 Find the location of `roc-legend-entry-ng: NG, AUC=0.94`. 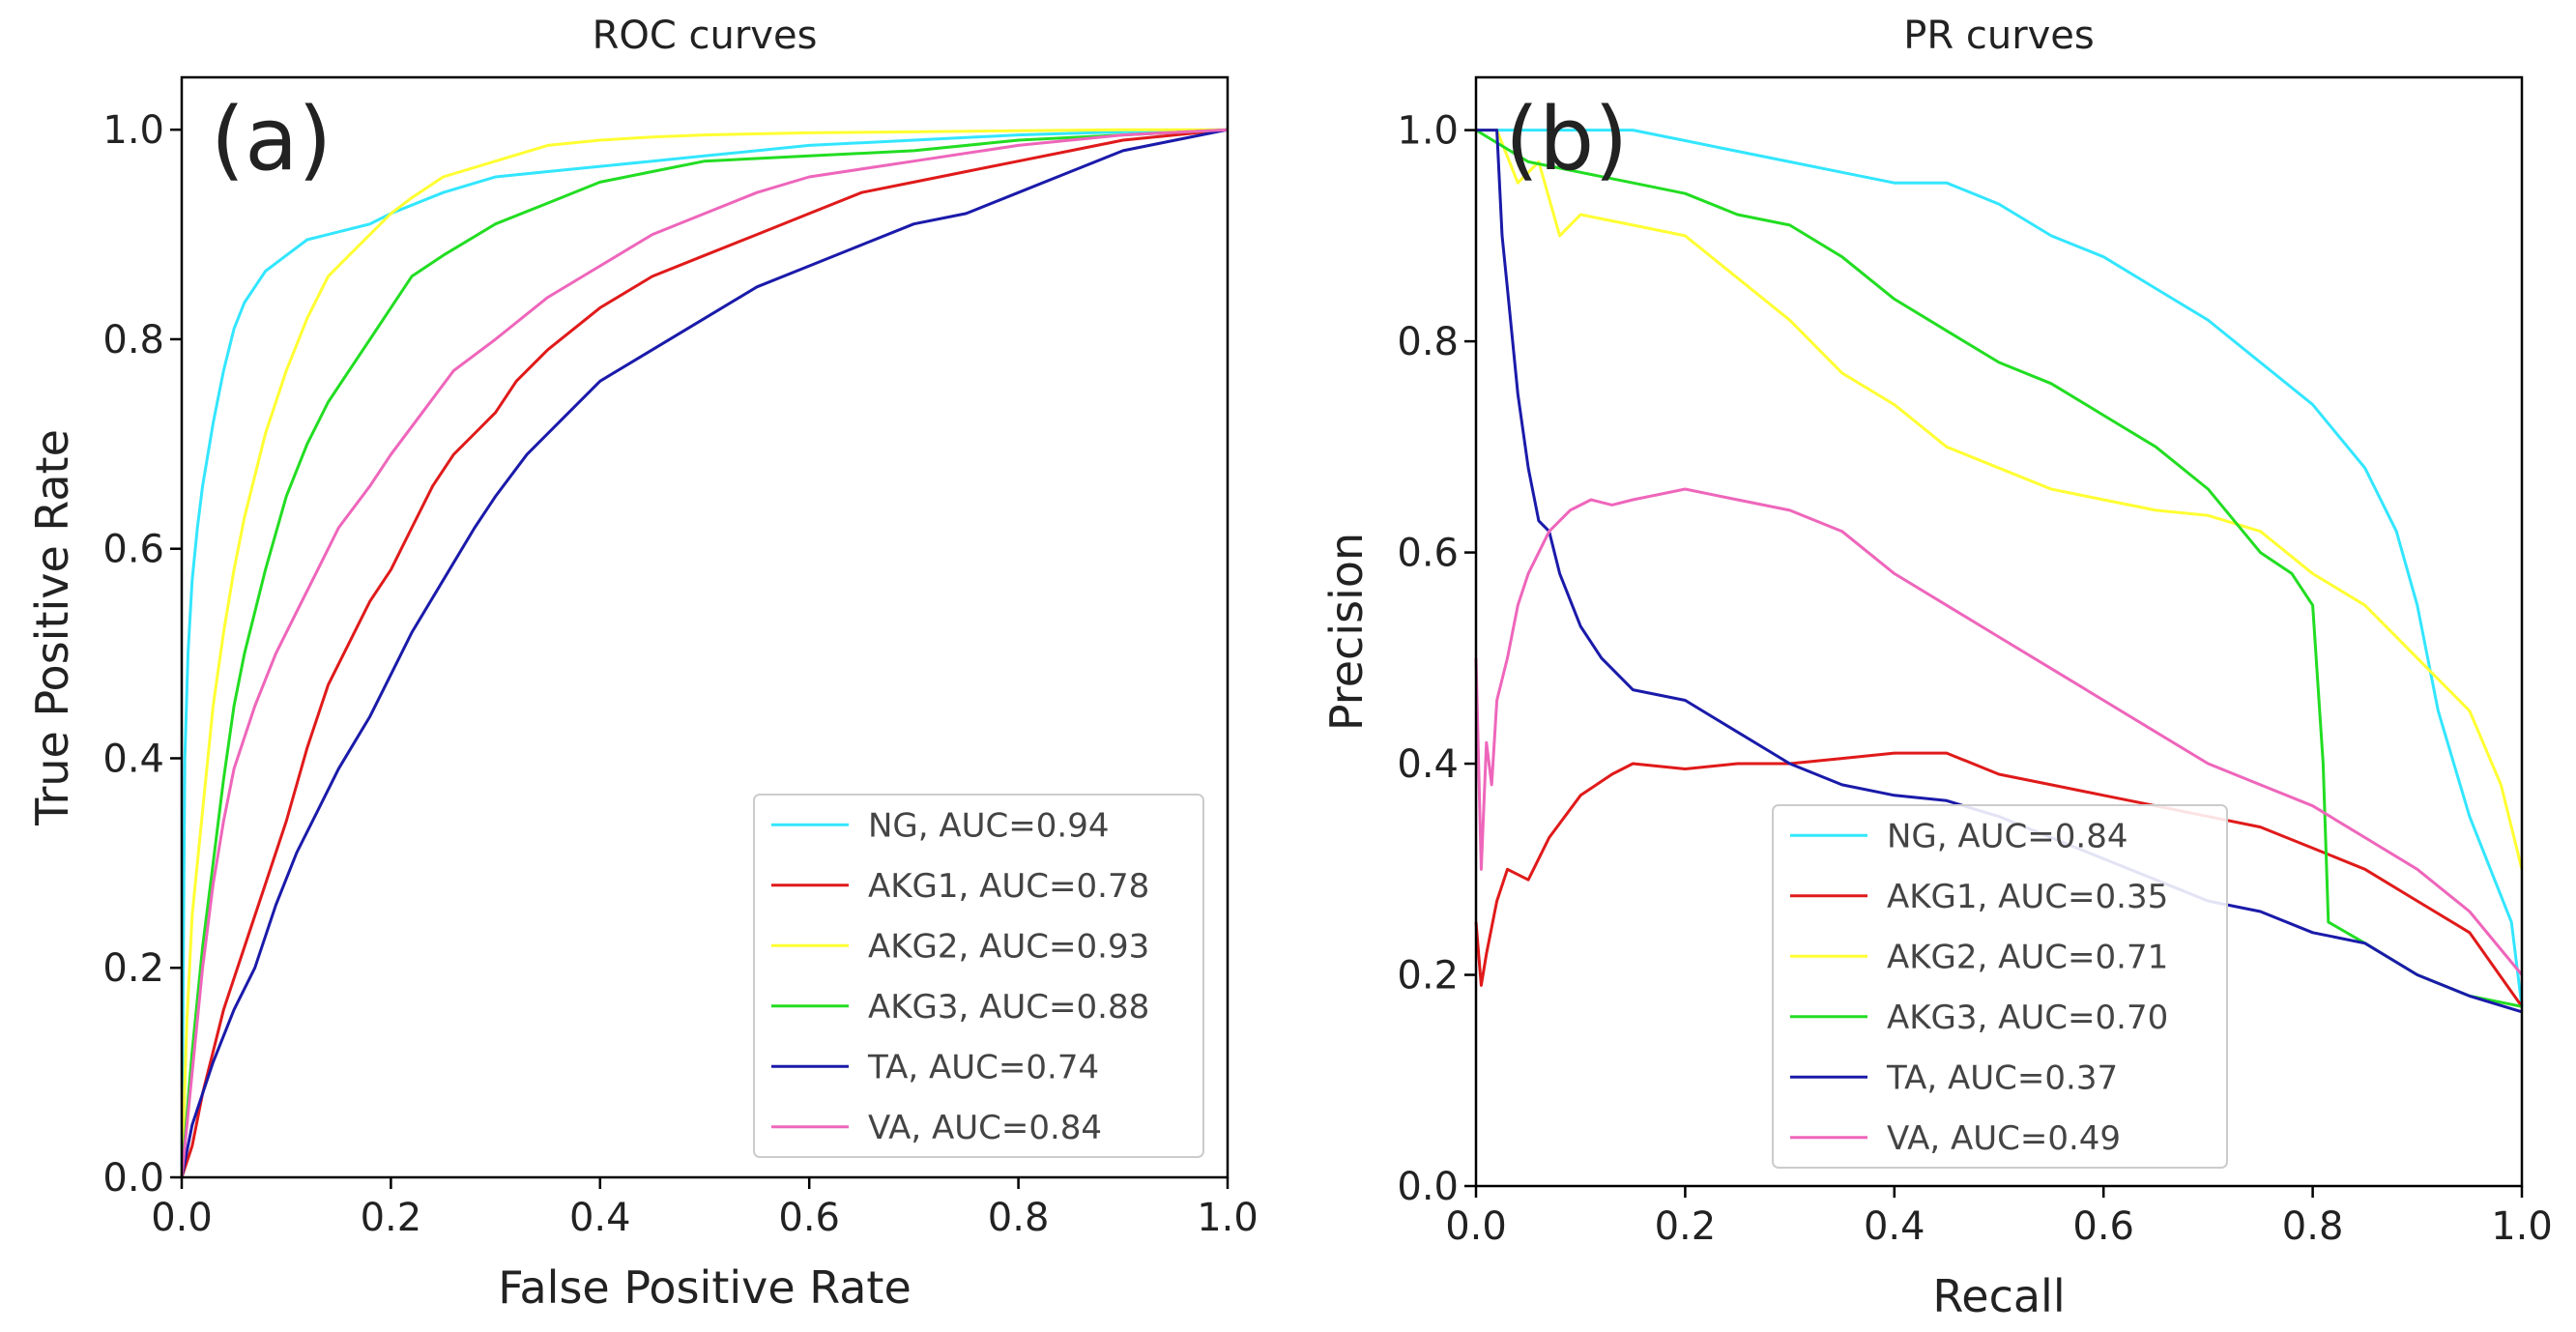

roc-legend-entry-ng: NG, AUC=0.94 is located at coordinates (988, 825).